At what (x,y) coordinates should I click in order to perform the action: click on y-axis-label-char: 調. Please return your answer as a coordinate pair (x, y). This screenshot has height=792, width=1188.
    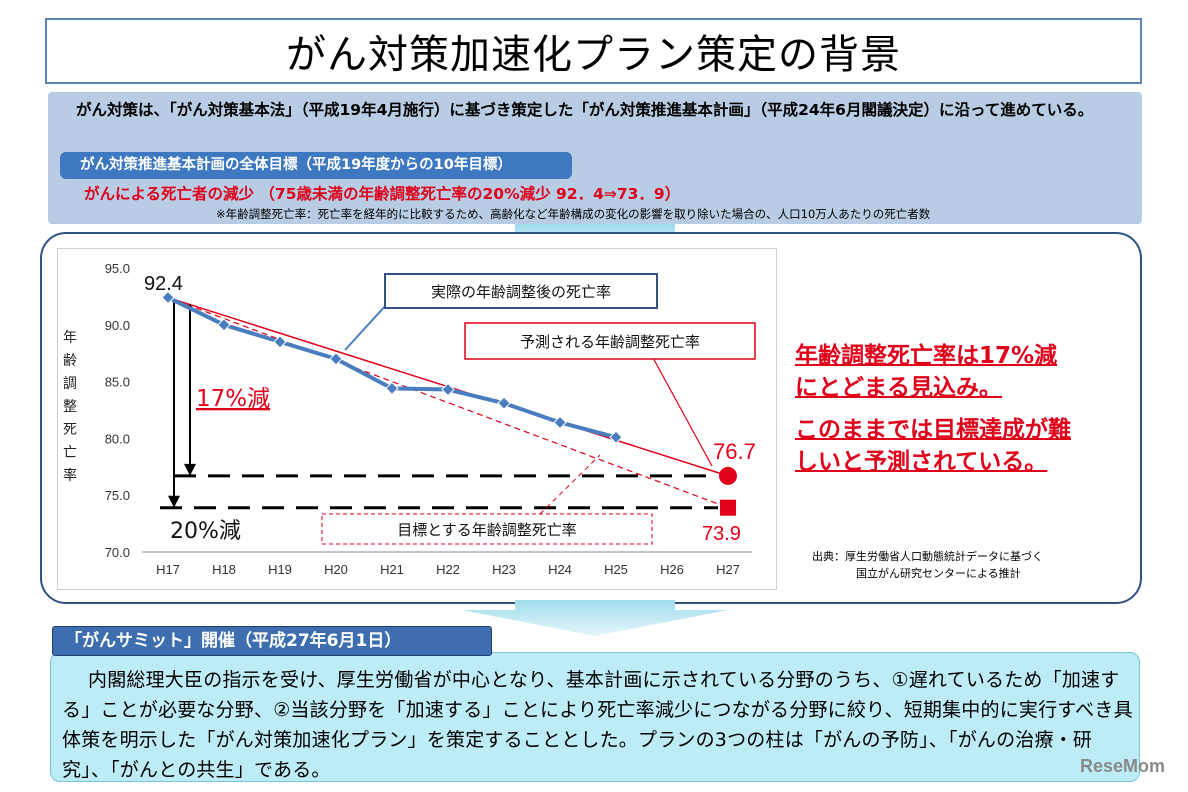
    Looking at the image, I should click on (70, 384).